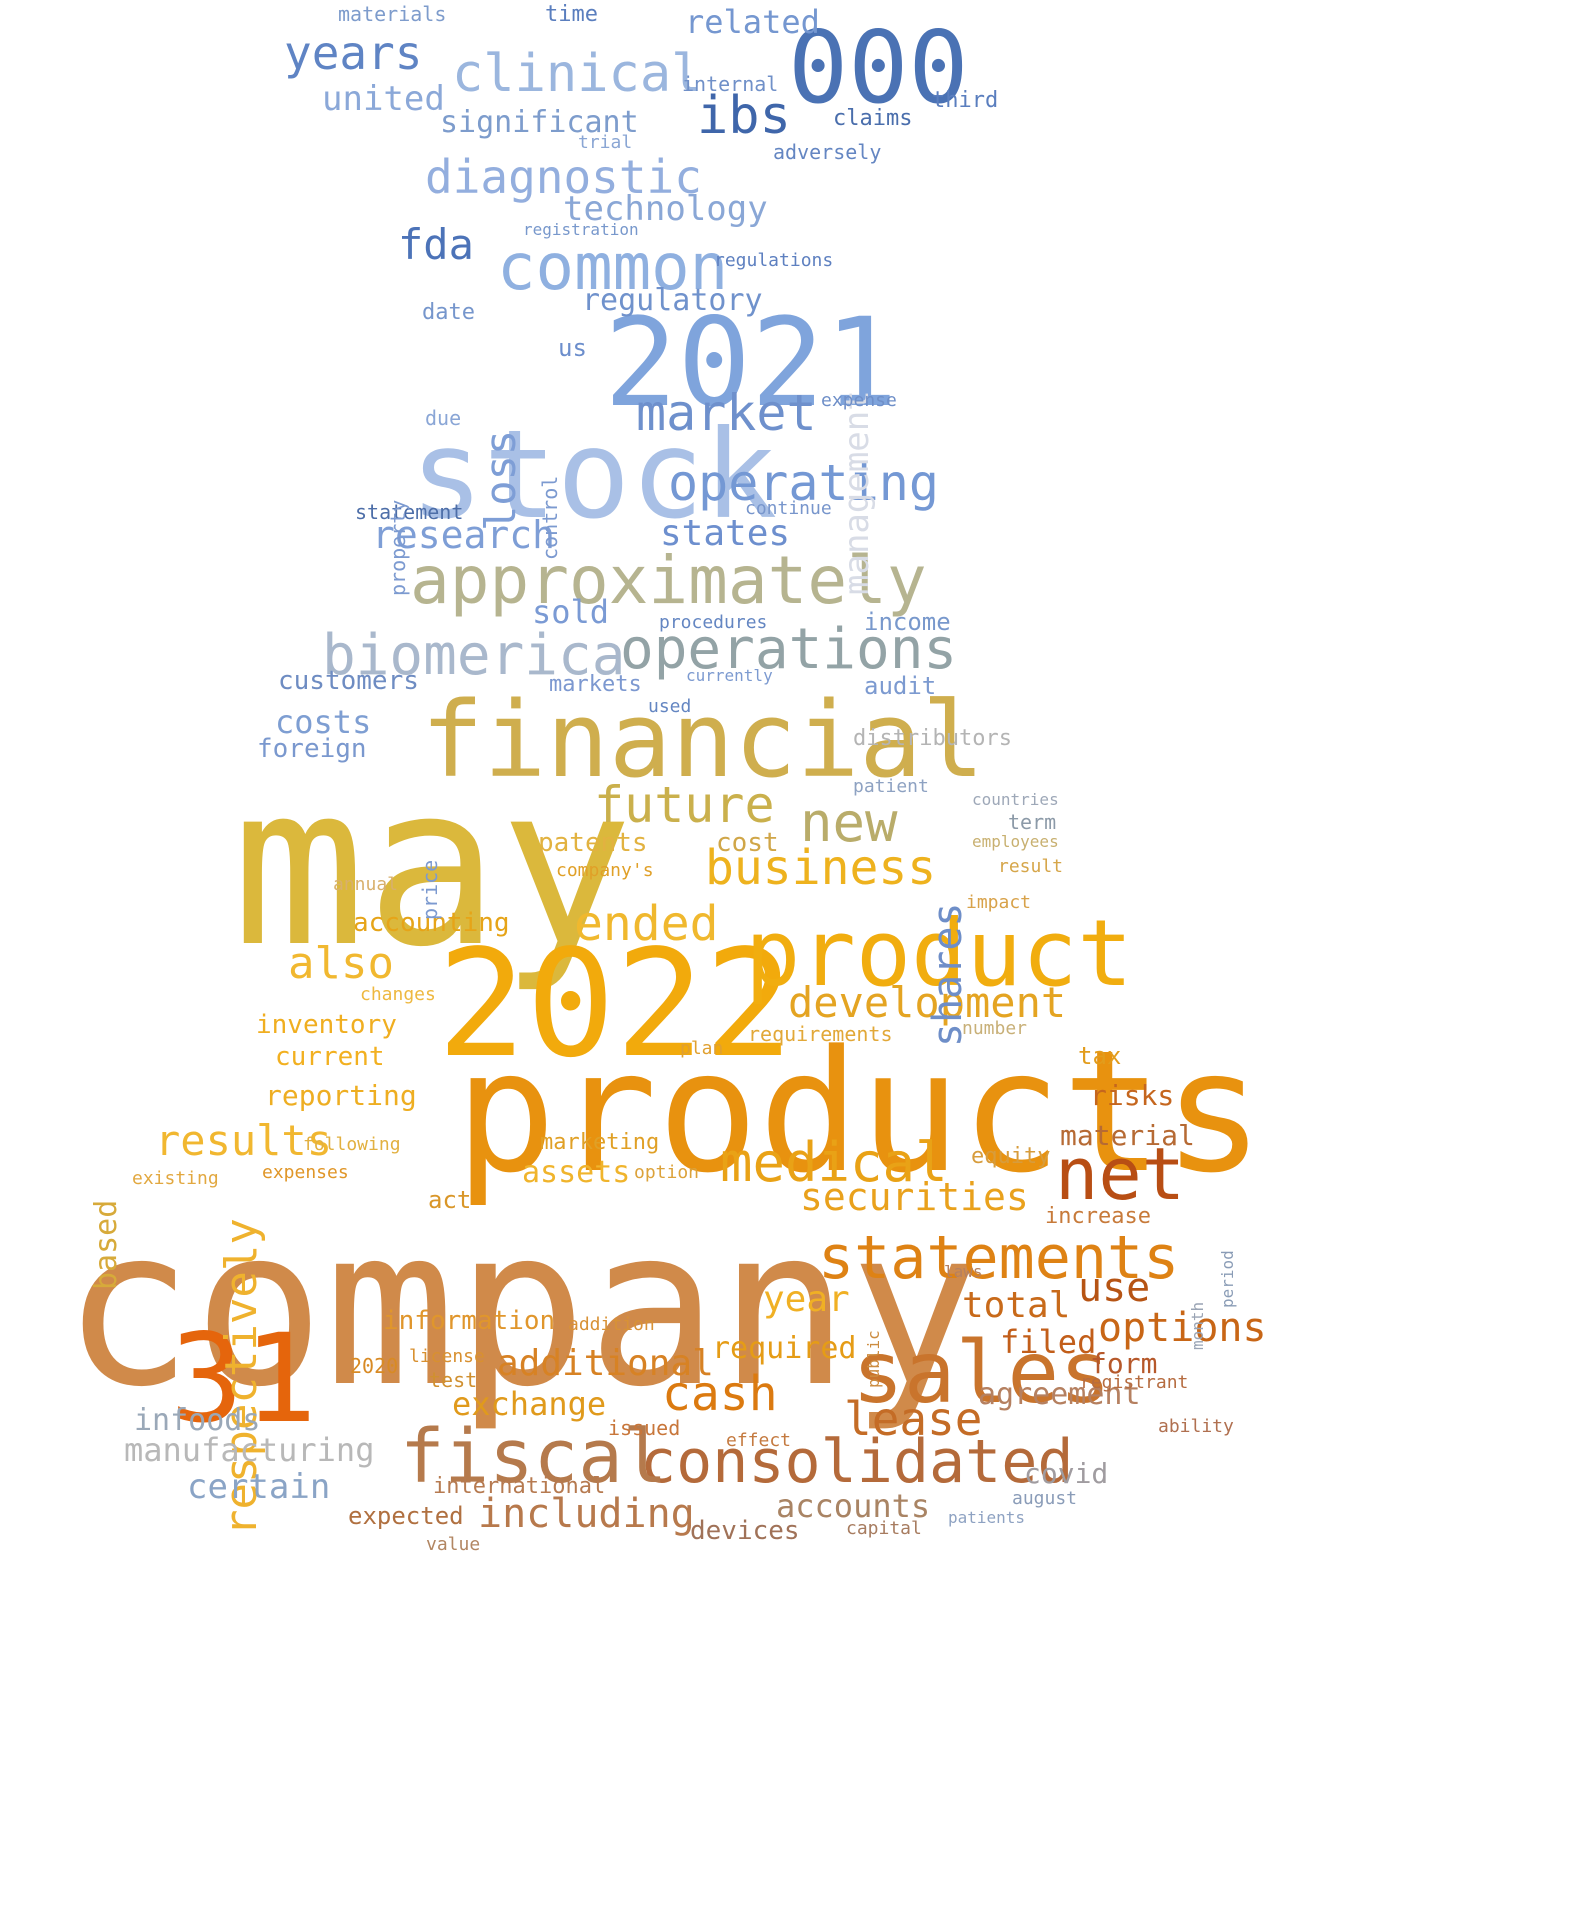 Image resolution: width=1581 pixels, height=1920 pixels. Describe the element at coordinates (900, 686) in the screenshot. I see `word: audit` at that location.